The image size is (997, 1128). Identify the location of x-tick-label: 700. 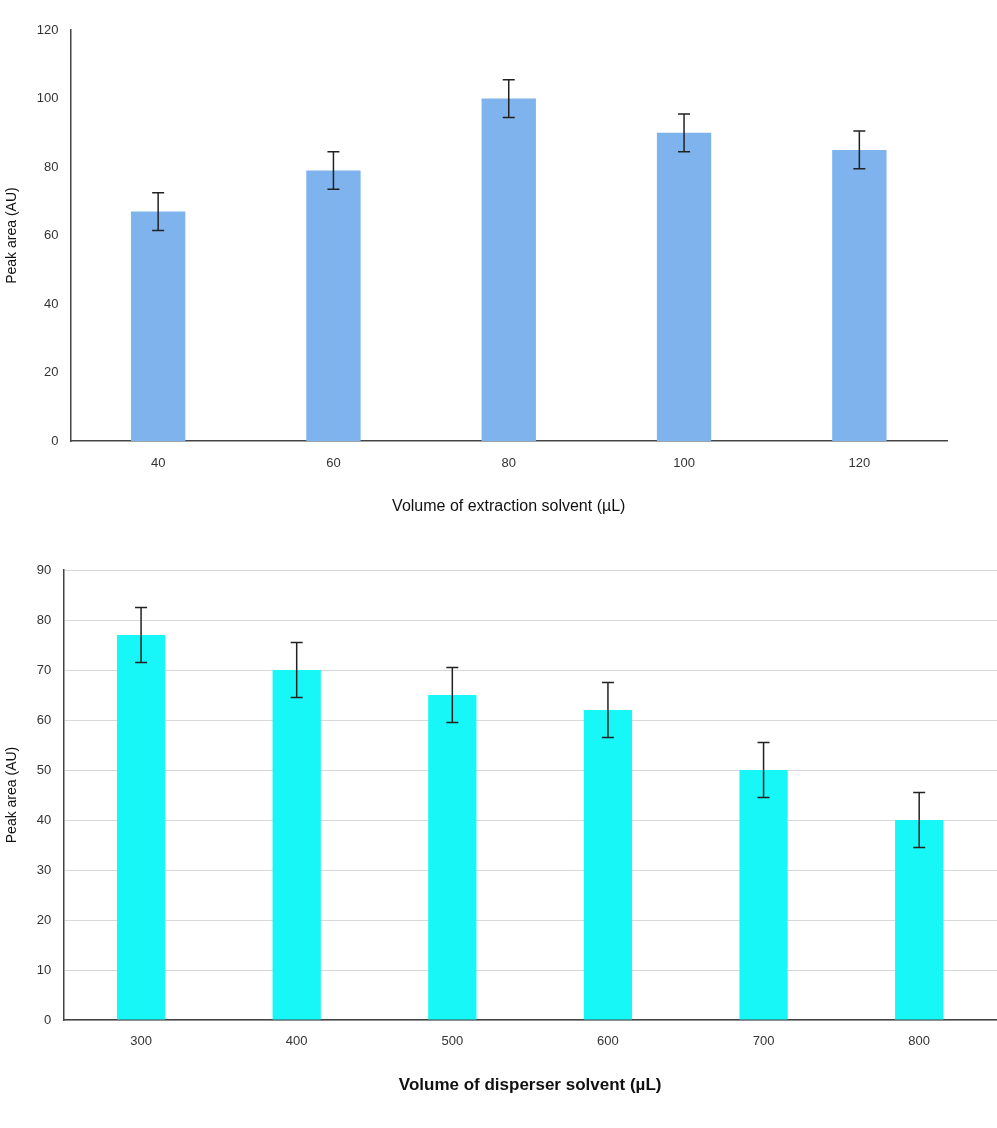
(763, 1041).